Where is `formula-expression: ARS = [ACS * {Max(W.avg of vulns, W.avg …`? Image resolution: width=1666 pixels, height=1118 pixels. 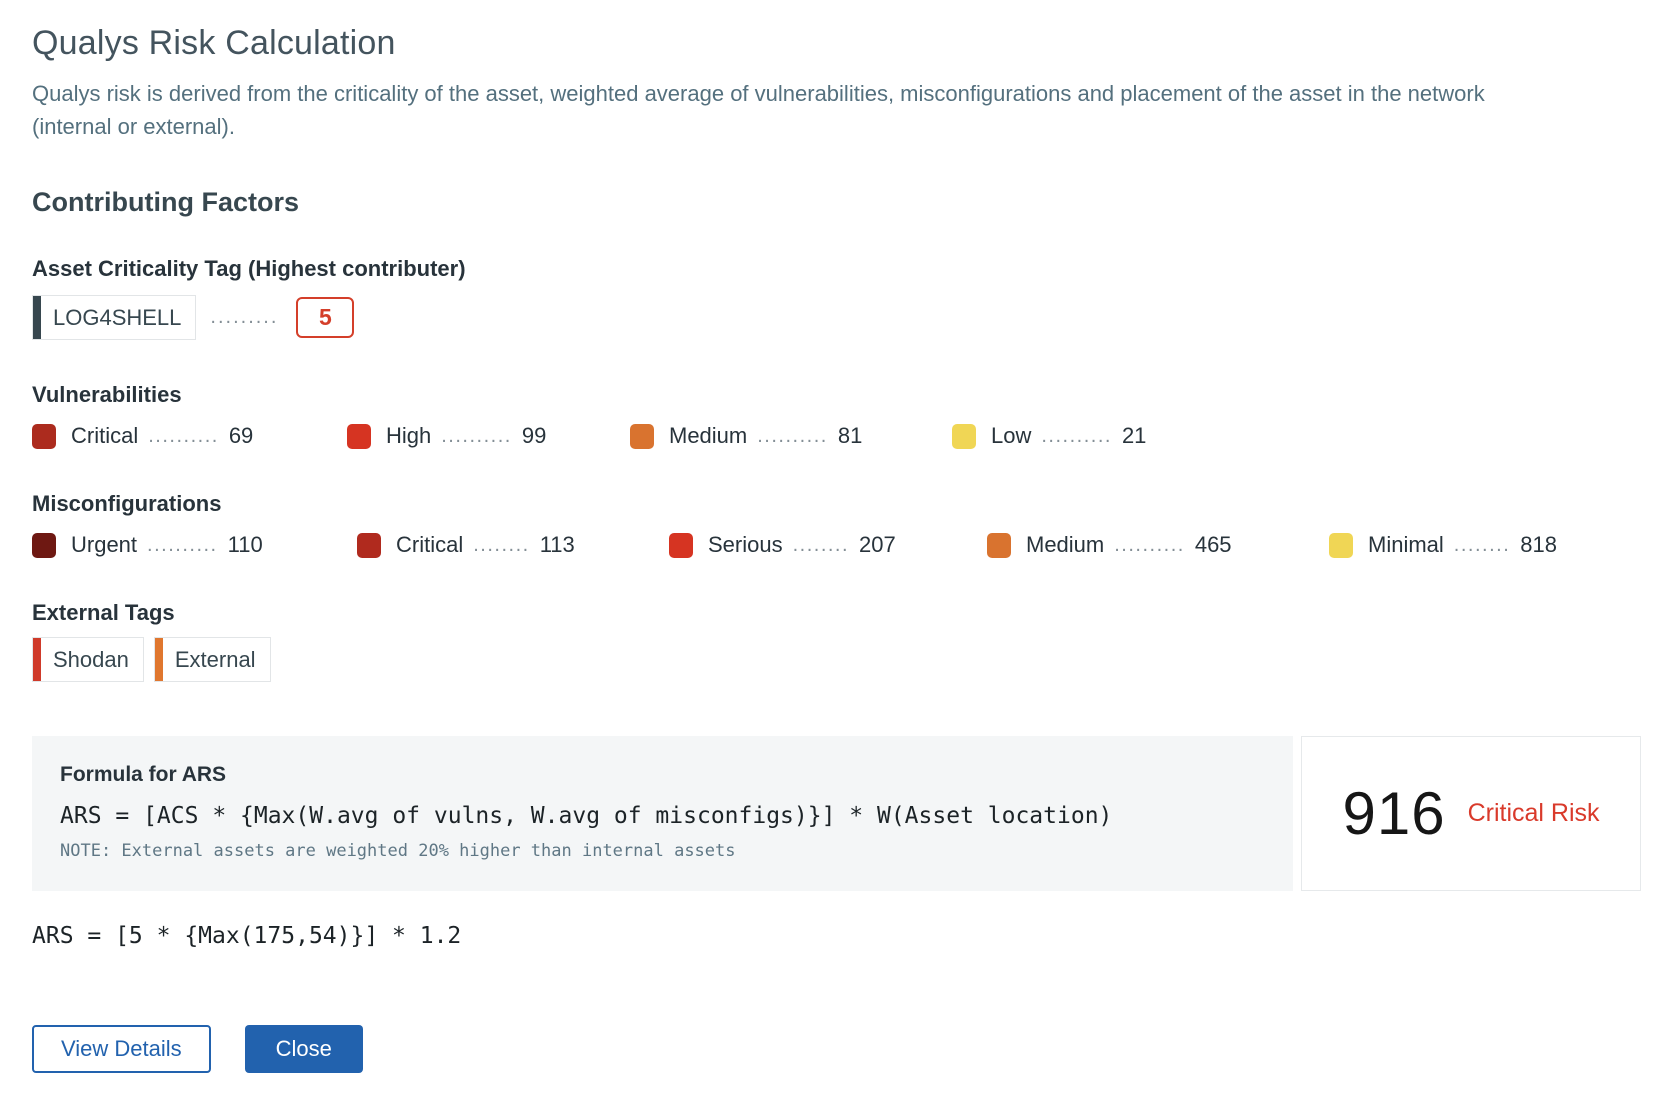
formula-expression: ARS = [ACS * {Max(W.avg of vulns, W.avg … is located at coordinates (586, 816).